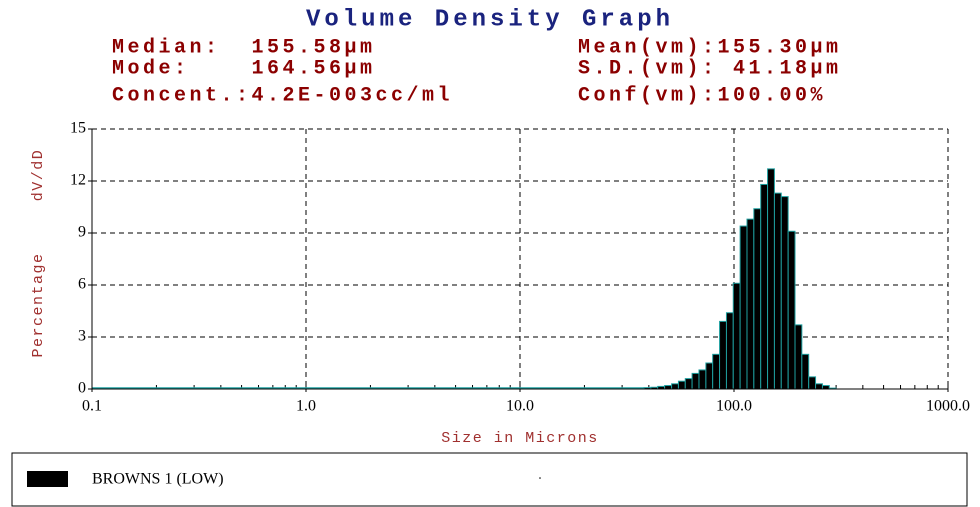 The height and width of the screenshot is (507, 980). I want to click on y-tick-label: 9, so click(82, 232).